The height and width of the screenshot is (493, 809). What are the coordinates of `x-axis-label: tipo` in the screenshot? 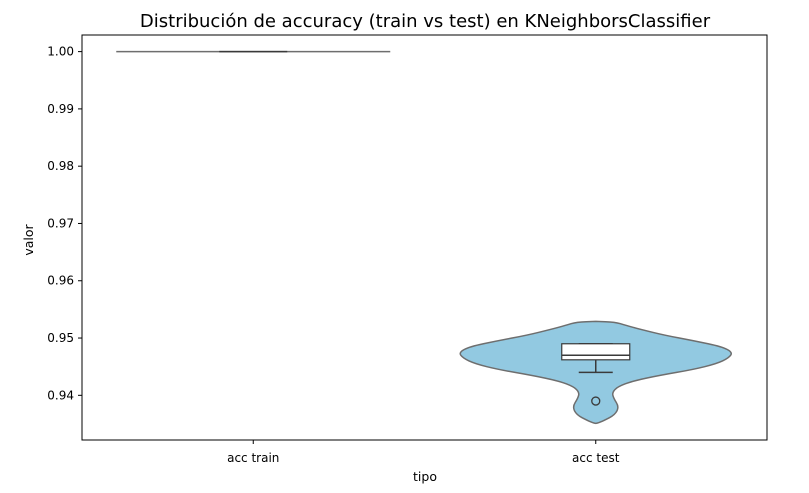 It's located at (425, 476).